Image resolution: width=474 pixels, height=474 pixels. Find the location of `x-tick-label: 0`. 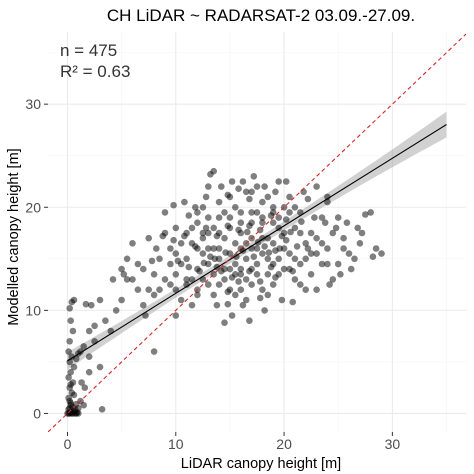

x-tick-label: 0 is located at coordinates (68, 444).